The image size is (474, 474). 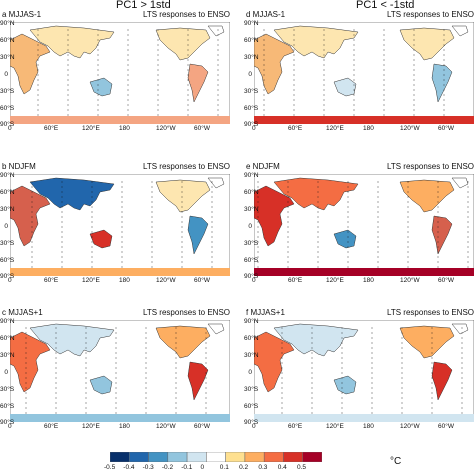 I want to click on panel-label: d MJJAS-1, so click(x=266, y=14).